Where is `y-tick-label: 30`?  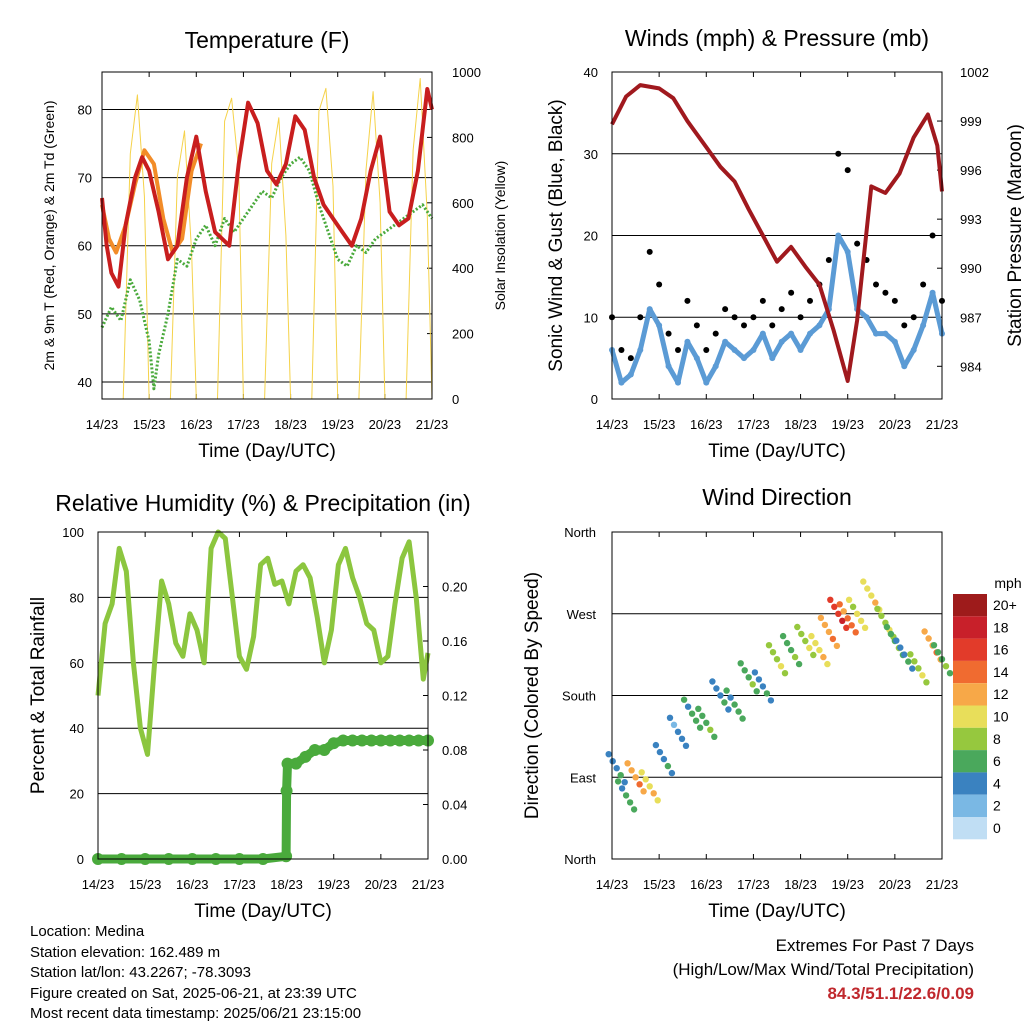
y-tick-label: 30 is located at coordinates (591, 154).